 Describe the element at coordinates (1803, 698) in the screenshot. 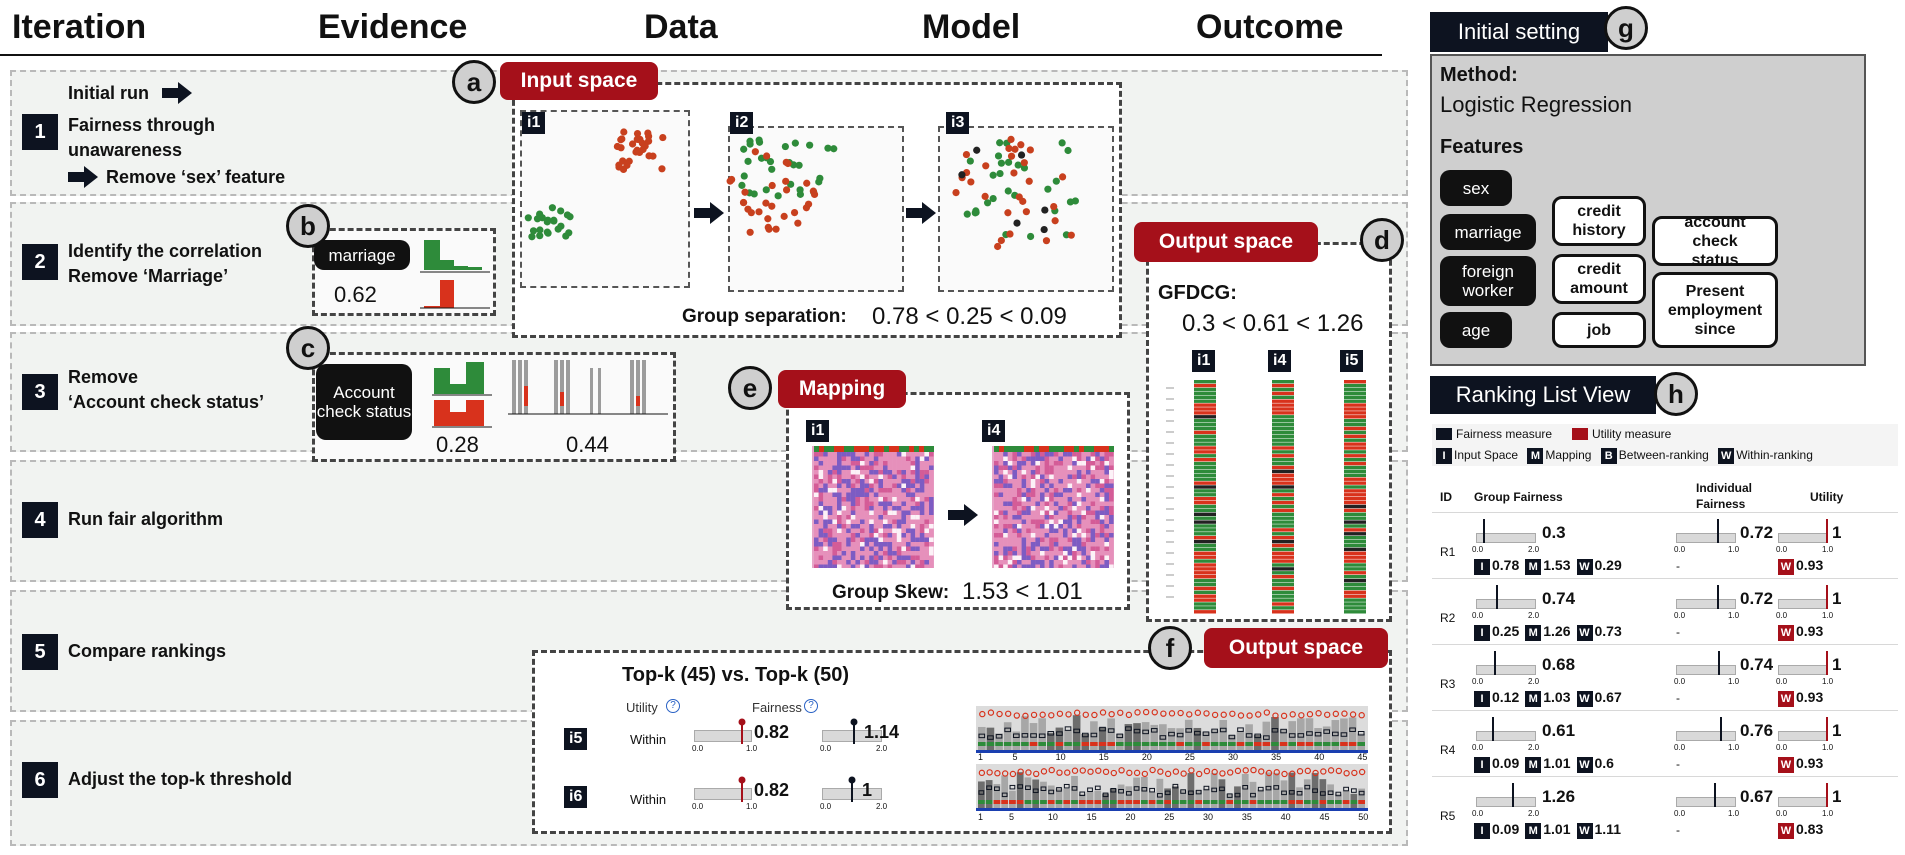

I see `utility-breakdown: W 0.93` at that location.